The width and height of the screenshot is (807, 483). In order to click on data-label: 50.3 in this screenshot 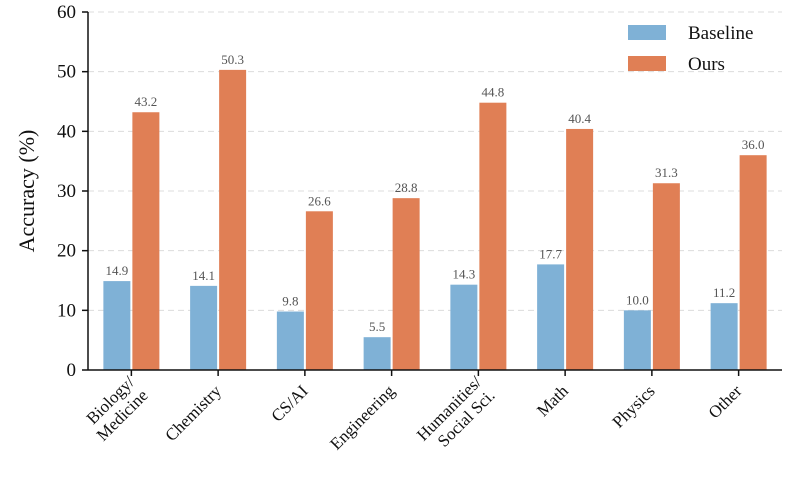, I will do `click(232, 59)`.